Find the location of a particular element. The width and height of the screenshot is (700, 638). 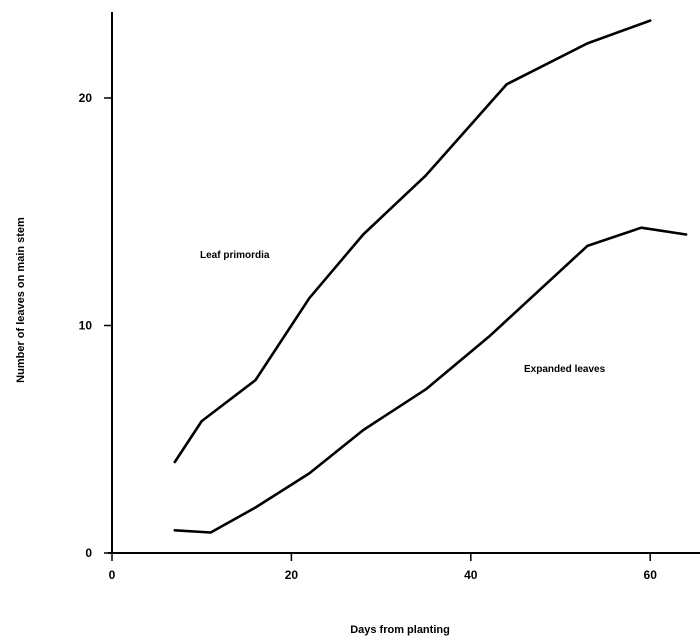

x-tick-label: 20 is located at coordinates (292, 575).